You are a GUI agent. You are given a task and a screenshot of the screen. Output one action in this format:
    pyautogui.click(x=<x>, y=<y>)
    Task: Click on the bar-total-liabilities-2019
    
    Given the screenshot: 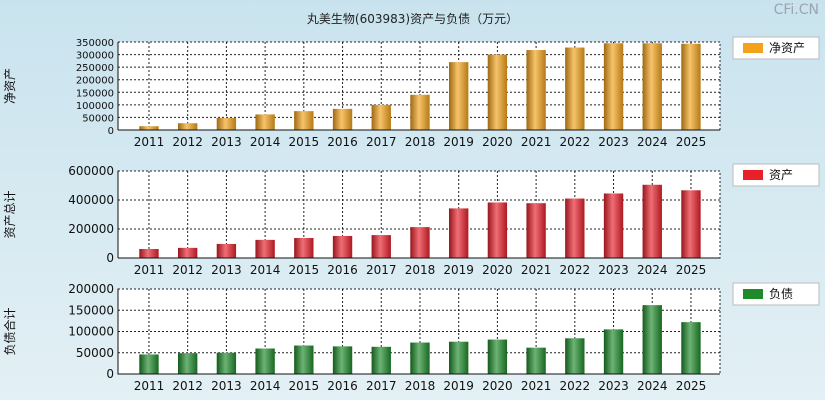 What is the action you would take?
    pyautogui.click(x=459, y=357)
    